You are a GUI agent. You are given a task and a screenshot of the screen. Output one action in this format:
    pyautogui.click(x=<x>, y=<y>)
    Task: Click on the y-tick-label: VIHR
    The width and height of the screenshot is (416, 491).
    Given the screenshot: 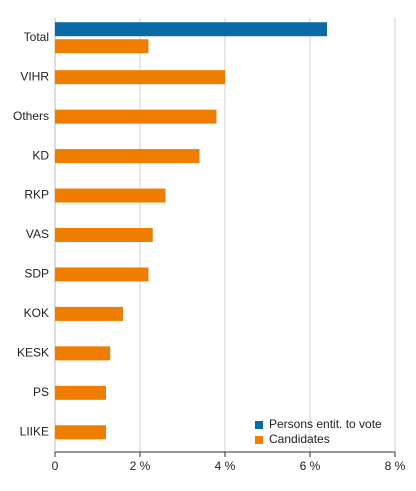 What is the action you would take?
    pyautogui.click(x=34, y=76)
    